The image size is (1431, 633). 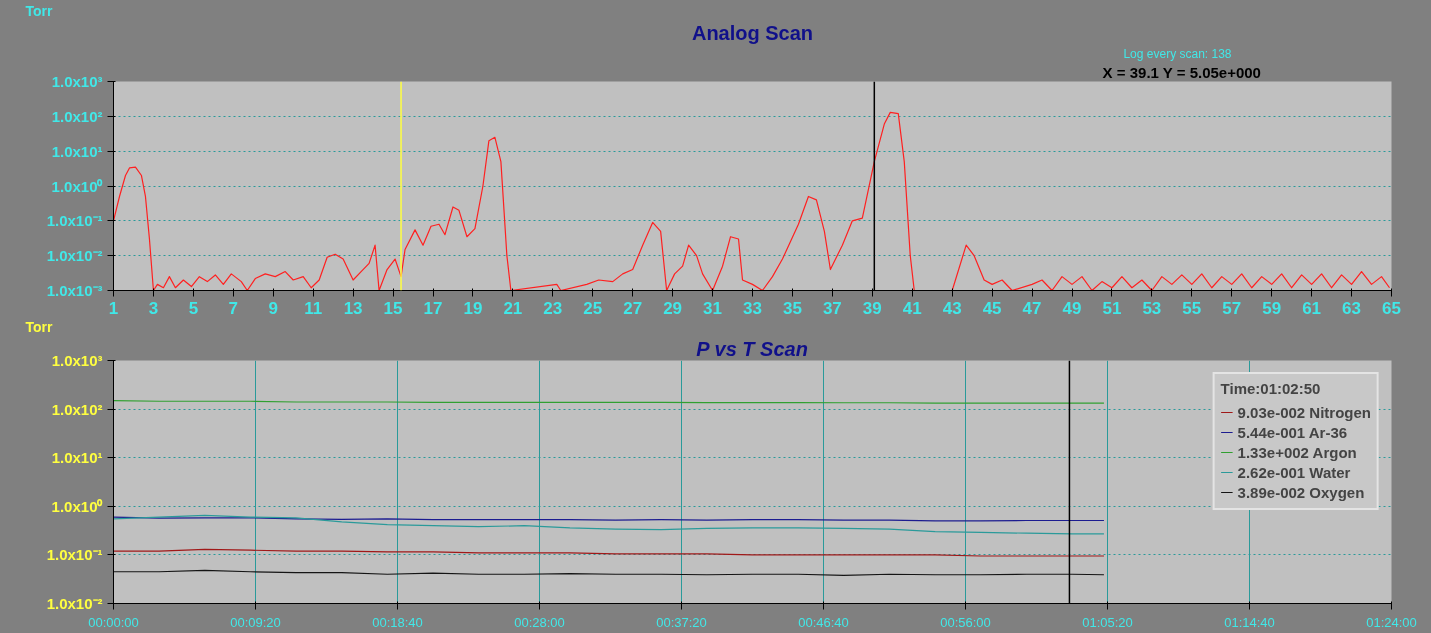 I want to click on x-tick-label: 33, so click(x=752, y=308).